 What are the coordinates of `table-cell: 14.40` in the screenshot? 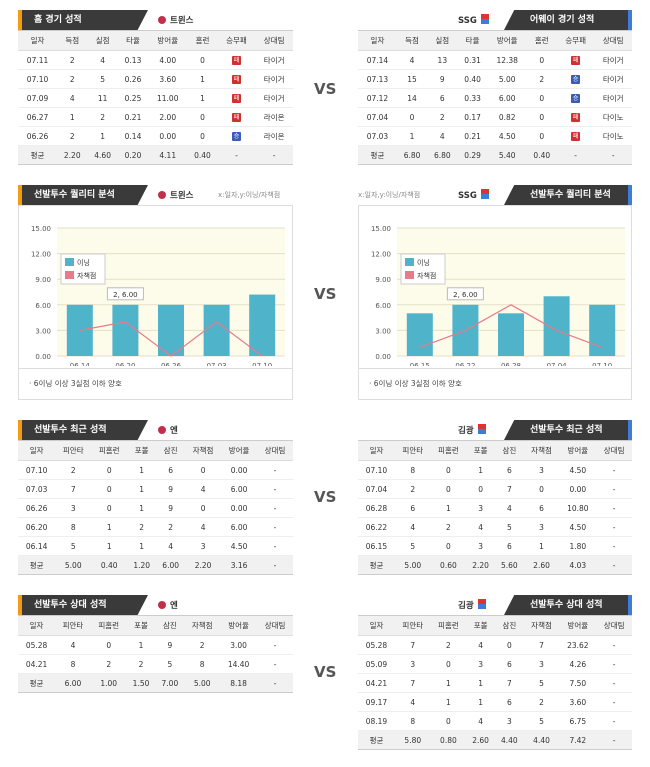 It's located at (239, 664).